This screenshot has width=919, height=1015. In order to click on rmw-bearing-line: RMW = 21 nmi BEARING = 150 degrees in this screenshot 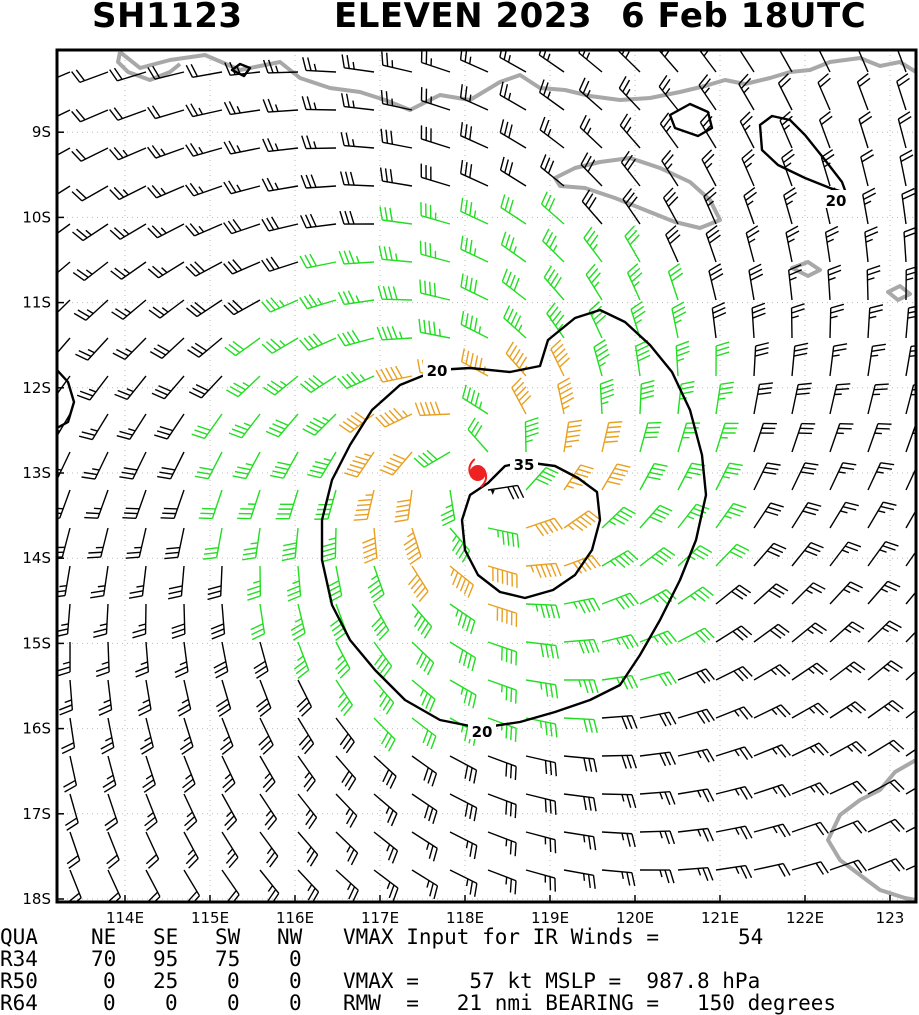, I will do `click(589, 1003)`.